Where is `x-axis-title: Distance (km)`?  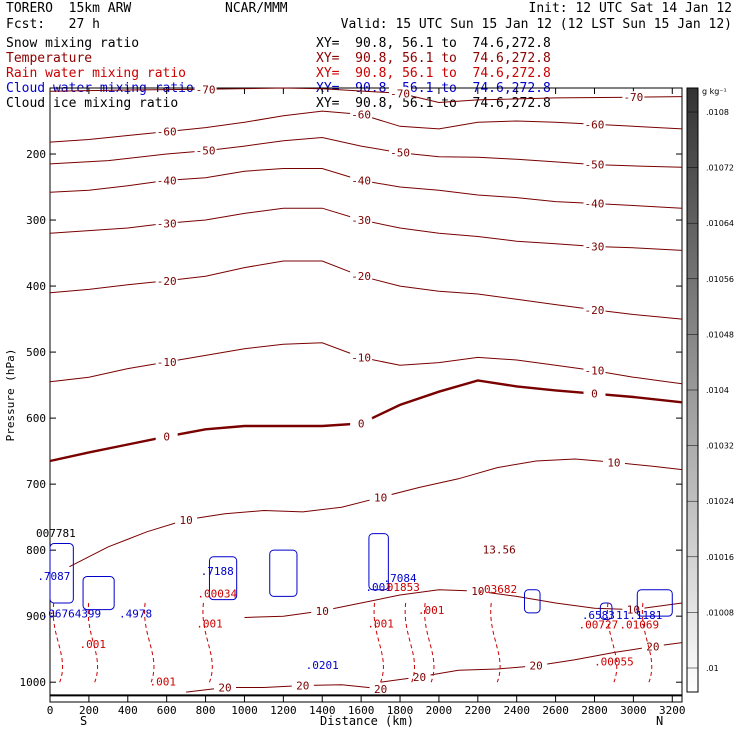 x-axis-title: Distance (km) is located at coordinates (367, 721).